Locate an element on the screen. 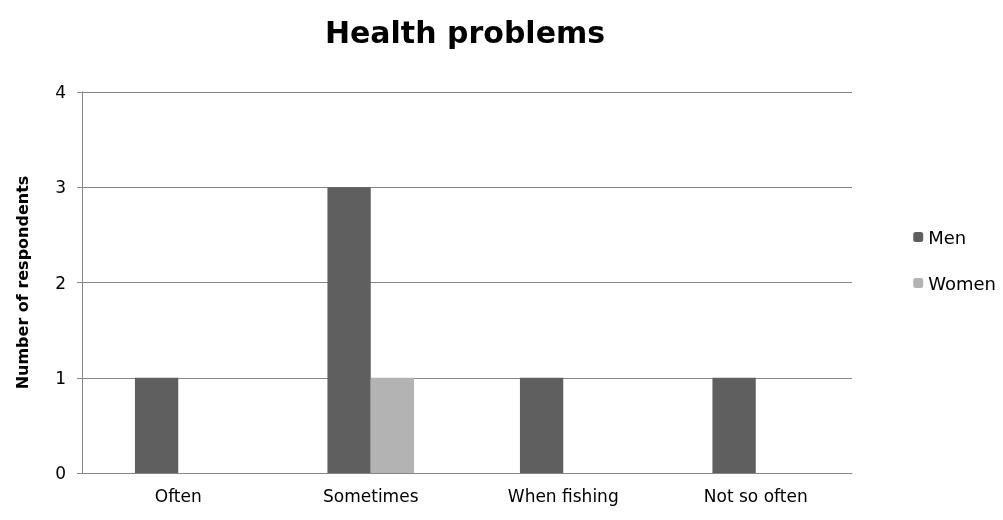 This screenshot has width=1003, height=520. y-tick-label: 2 is located at coordinates (60, 282).